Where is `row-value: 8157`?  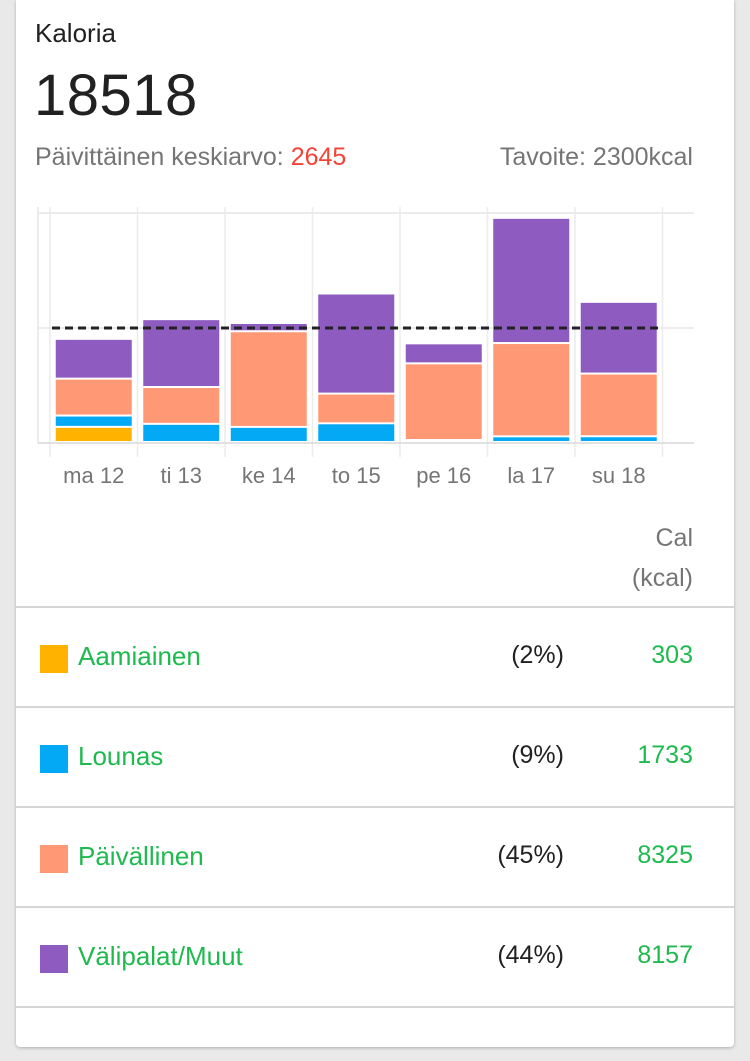 row-value: 8157 is located at coordinates (665, 955).